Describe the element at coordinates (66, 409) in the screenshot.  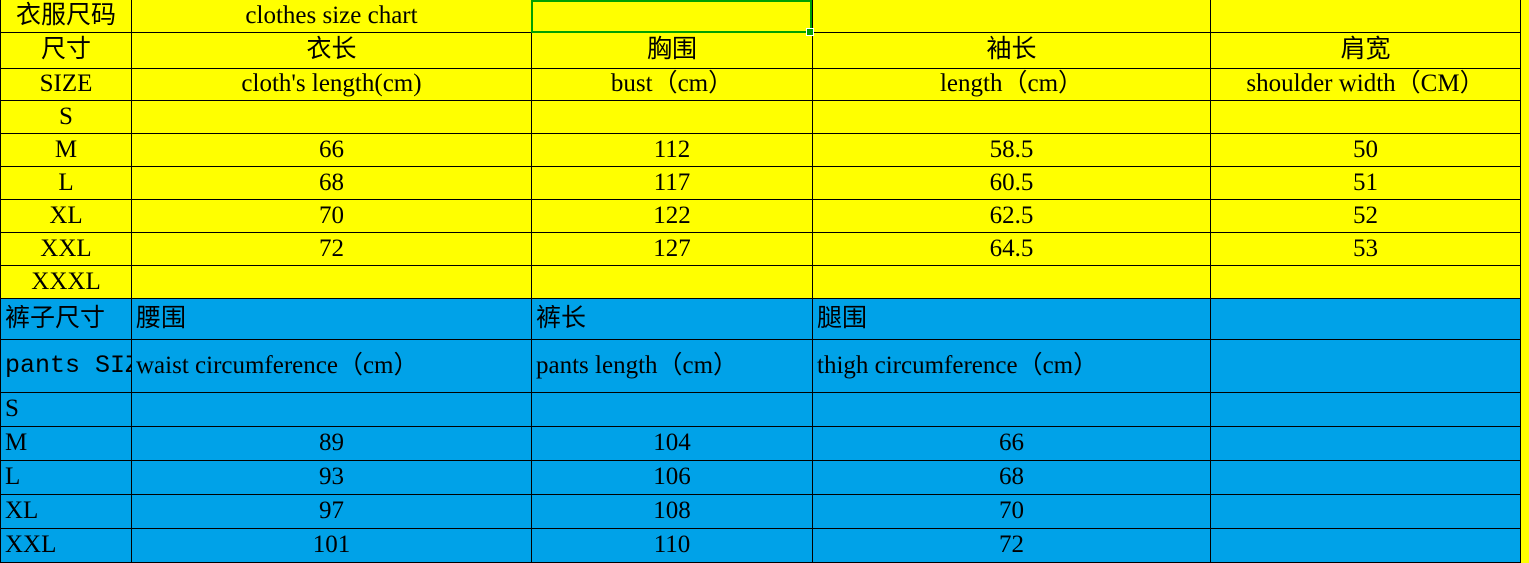
I see `cell-pants-size: S` at that location.